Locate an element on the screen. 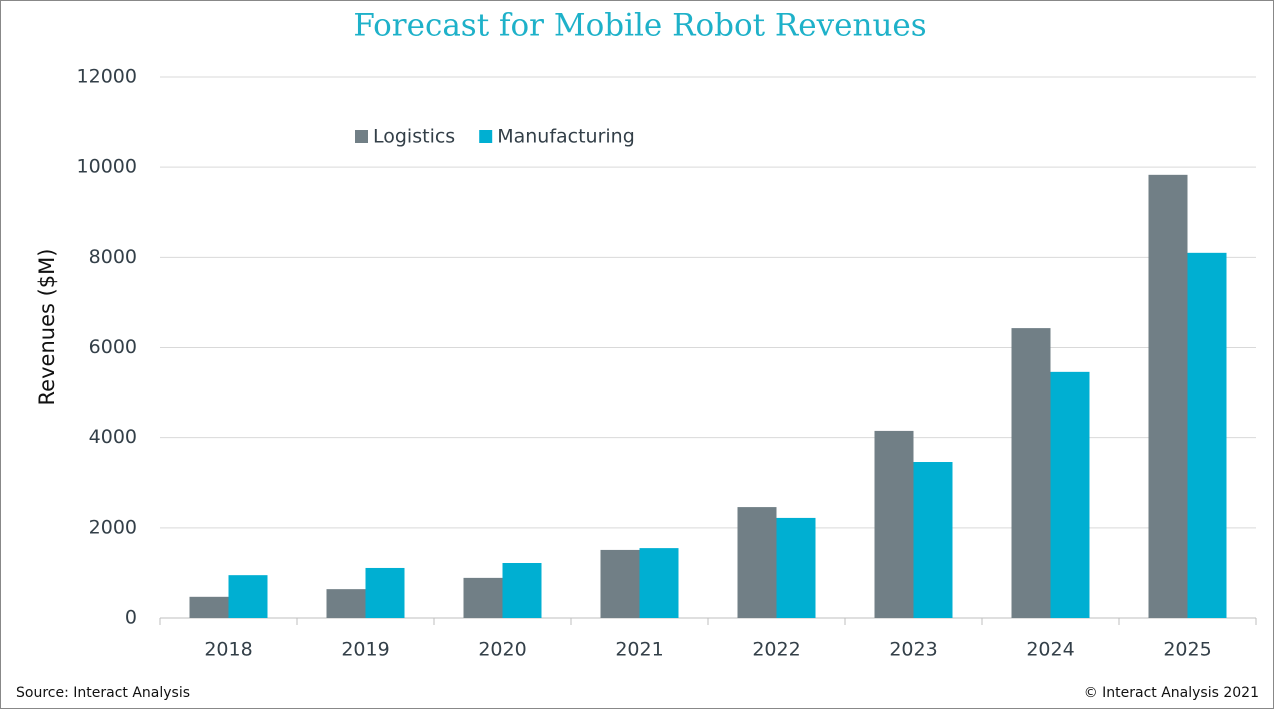 The image size is (1280, 720). y-tick-label: 10000 is located at coordinates (107, 167).